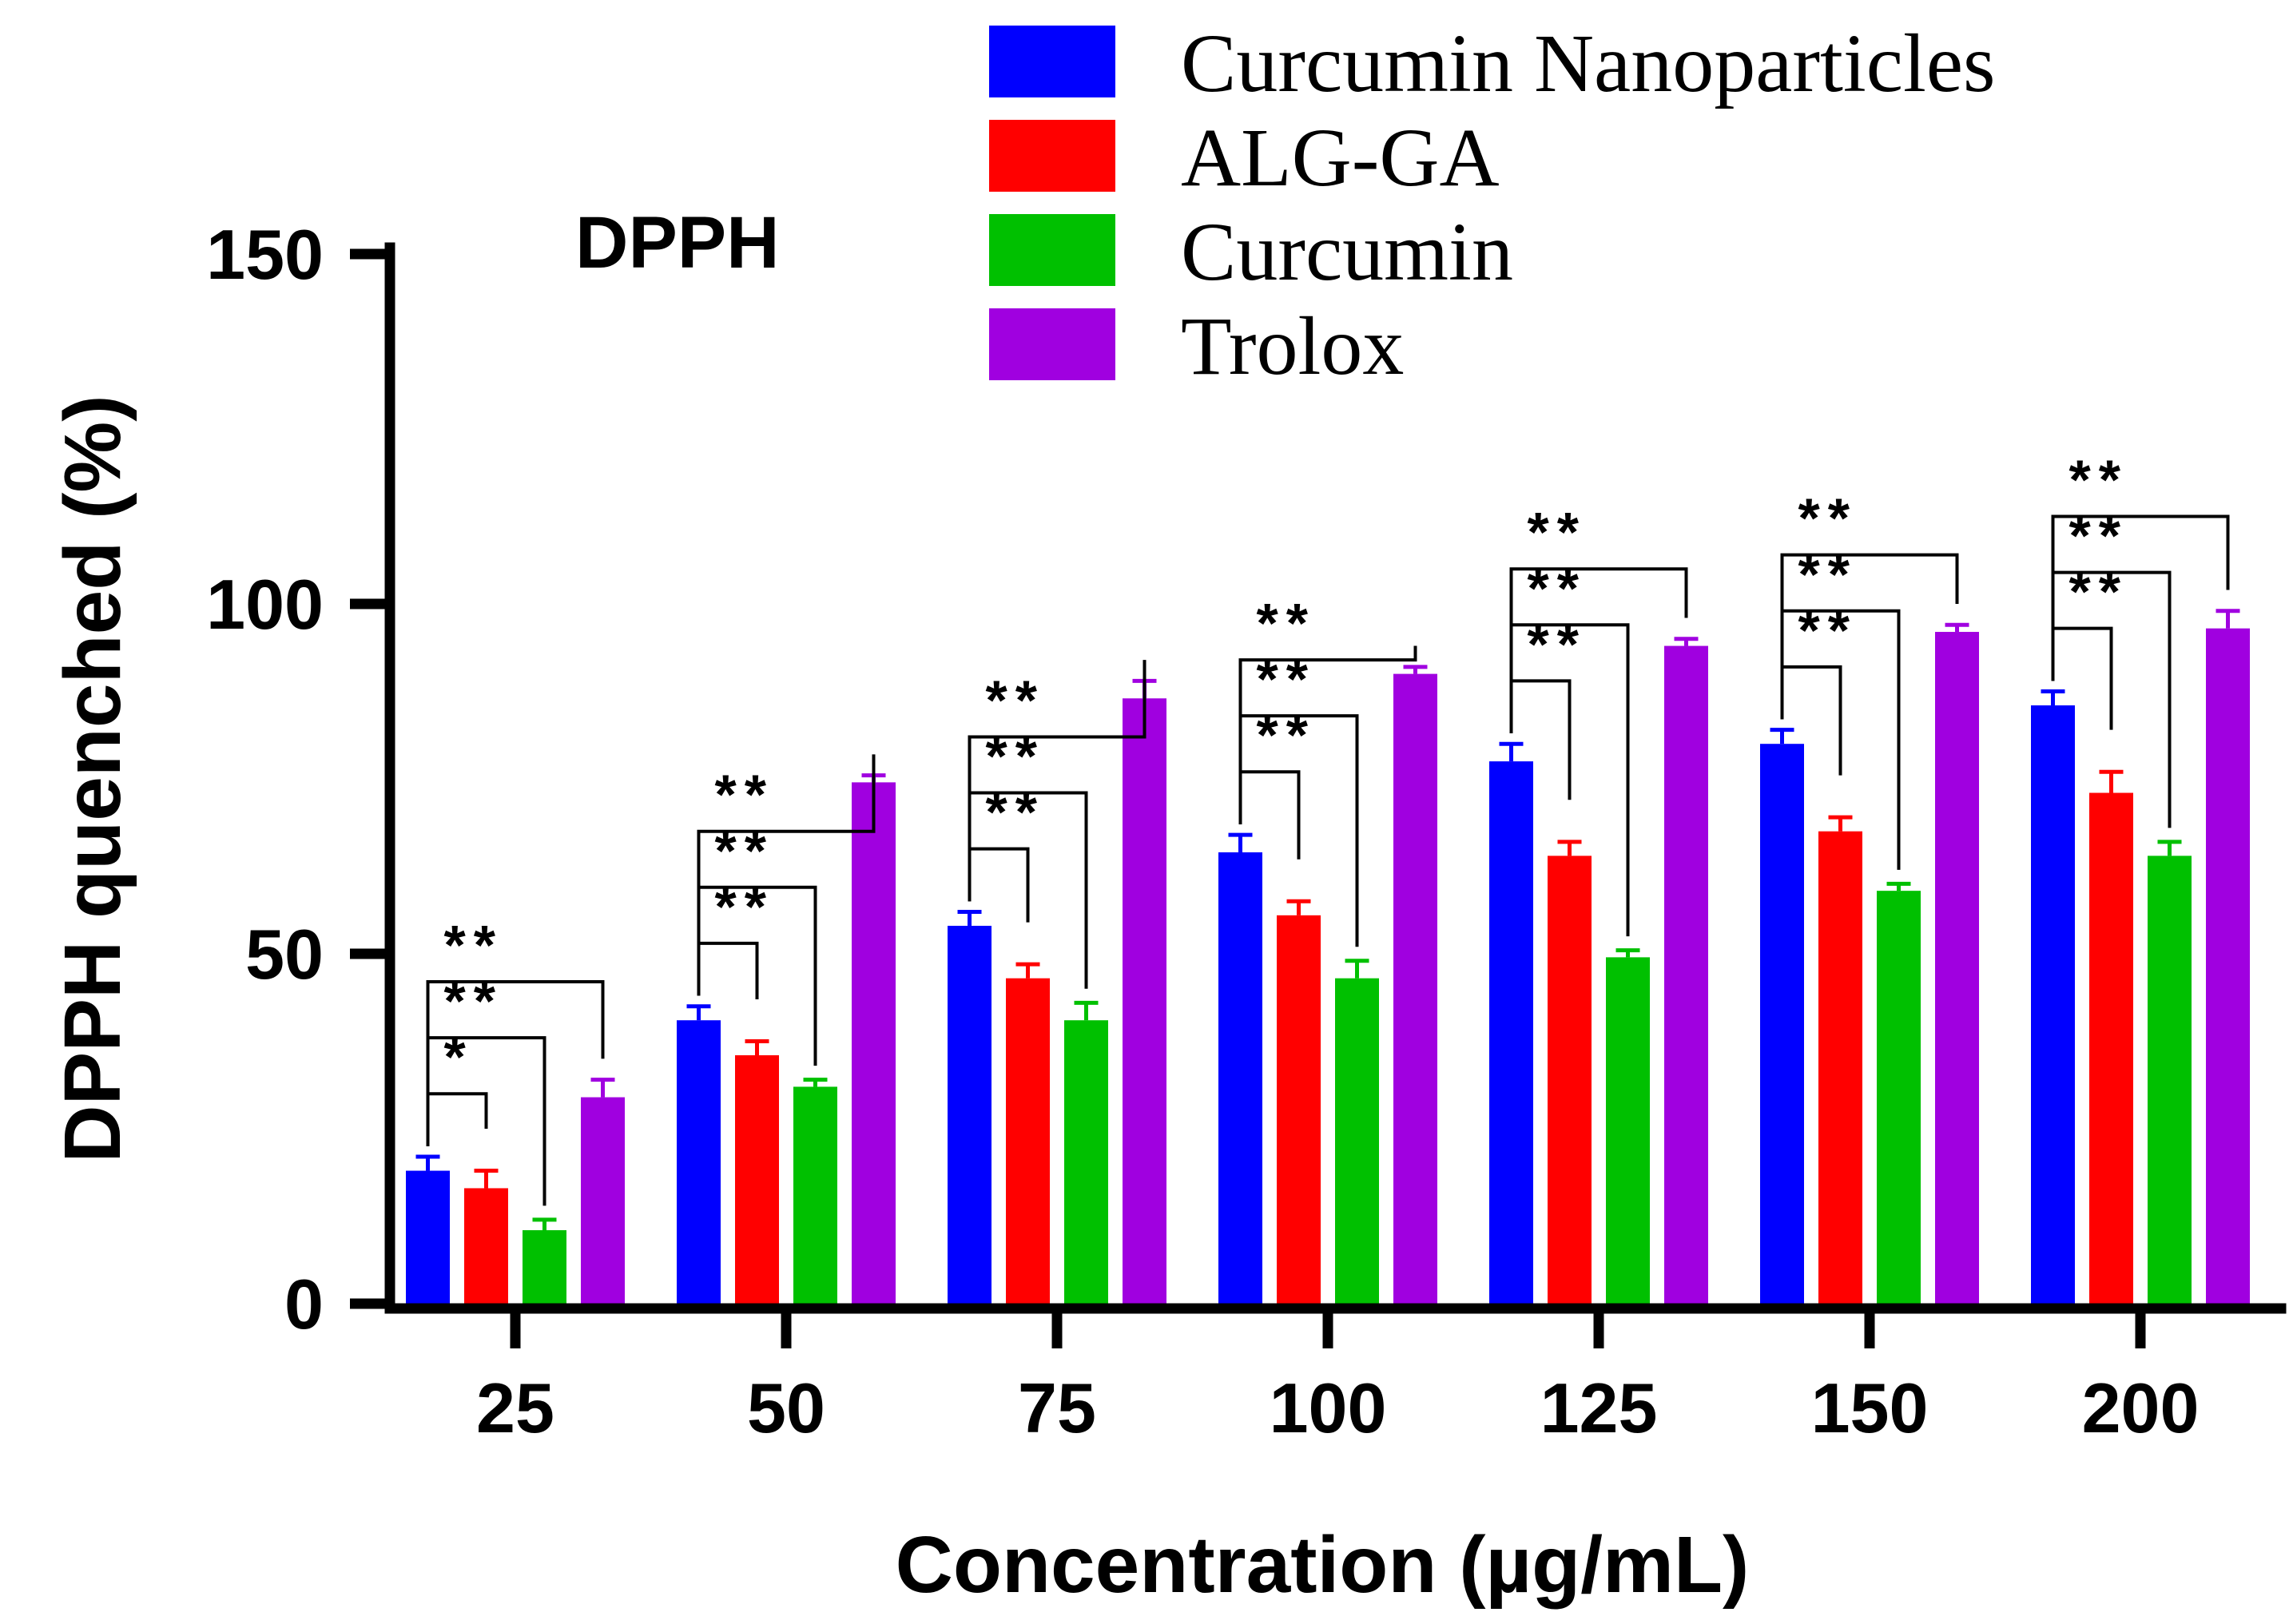  Describe the element at coordinates (1828, 518) in the screenshot. I see `significance-label-150-3: **` at that location.